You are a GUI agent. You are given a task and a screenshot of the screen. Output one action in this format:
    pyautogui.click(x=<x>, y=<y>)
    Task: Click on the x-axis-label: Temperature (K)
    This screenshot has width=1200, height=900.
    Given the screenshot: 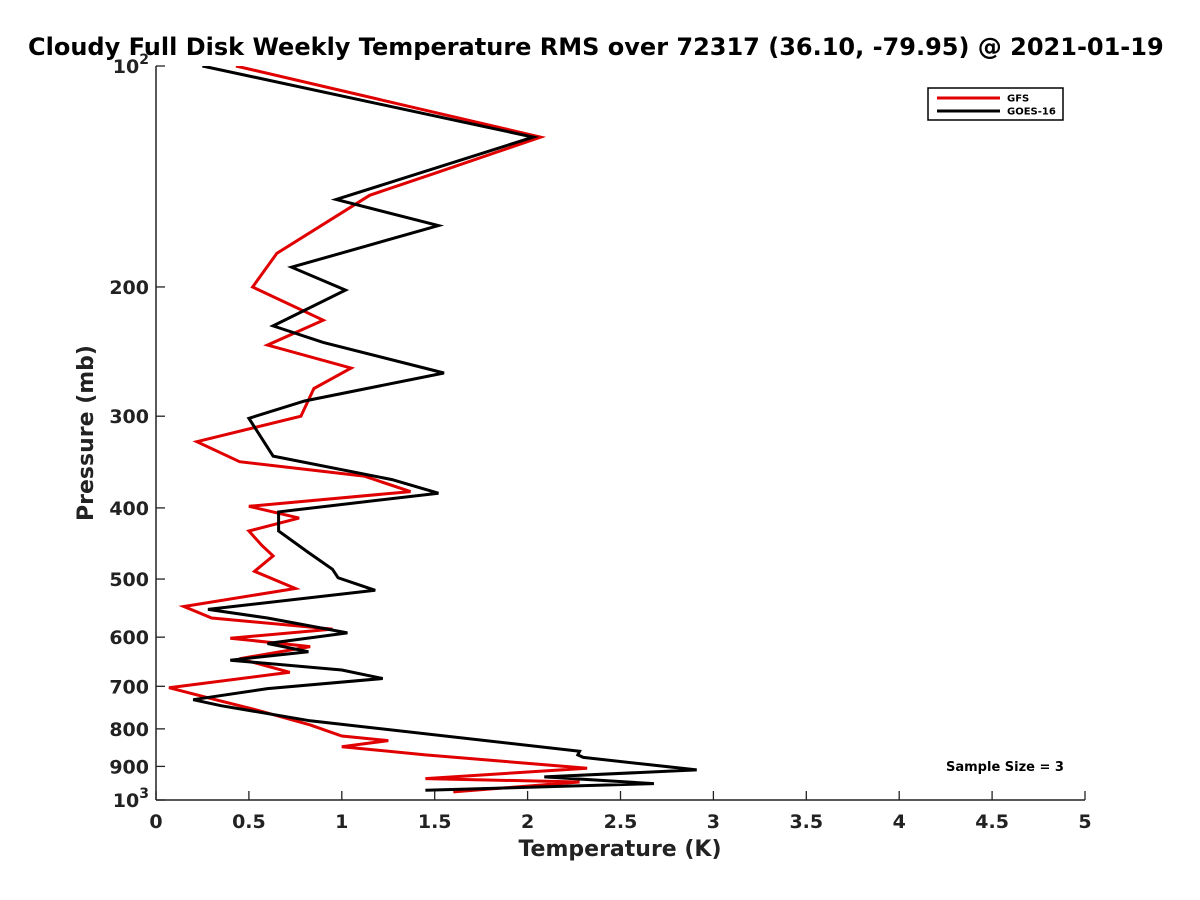 What is the action you would take?
    pyautogui.click(x=619, y=849)
    